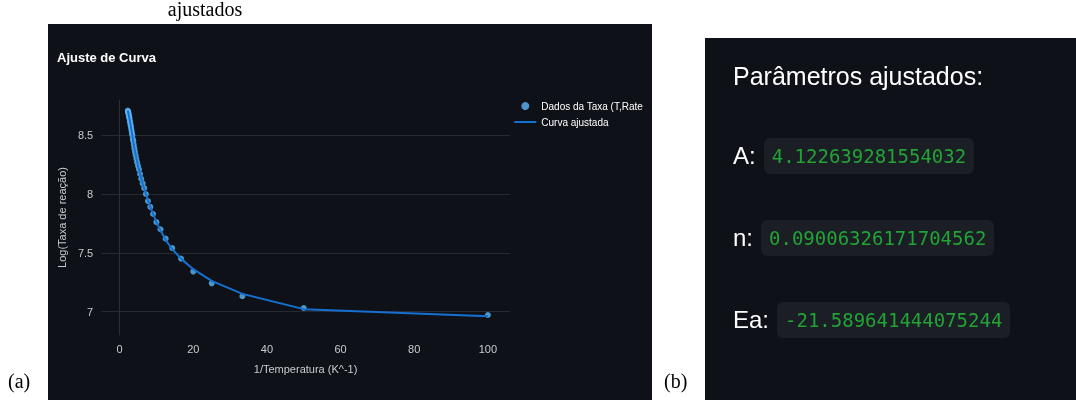 The width and height of the screenshot is (1076, 408). What do you see at coordinates (575, 122) in the screenshot?
I see `legend-label: Curva ajustada` at bounding box center [575, 122].